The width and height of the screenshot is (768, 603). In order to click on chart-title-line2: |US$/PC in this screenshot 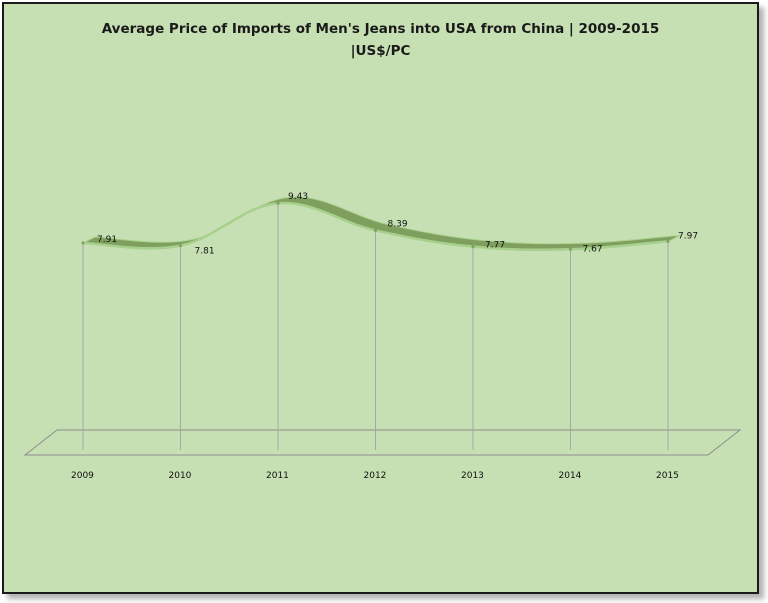, I will do `click(380, 51)`.